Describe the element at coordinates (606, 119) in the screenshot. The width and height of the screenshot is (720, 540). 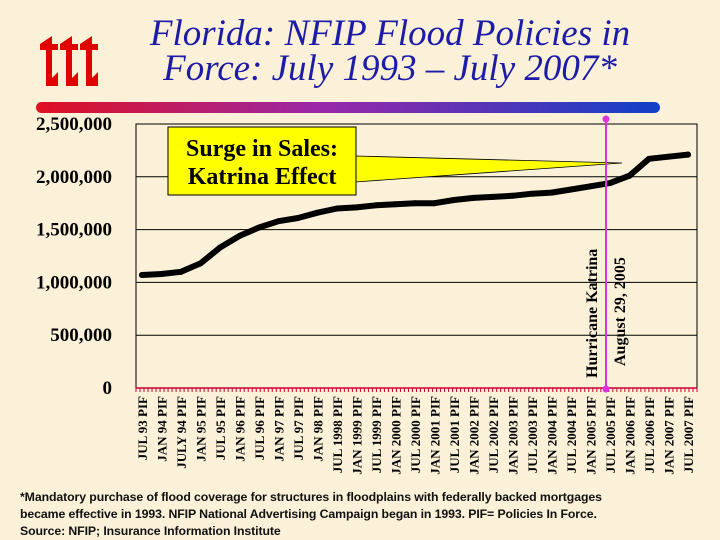
I see `katrina-marker-top-dot` at that location.